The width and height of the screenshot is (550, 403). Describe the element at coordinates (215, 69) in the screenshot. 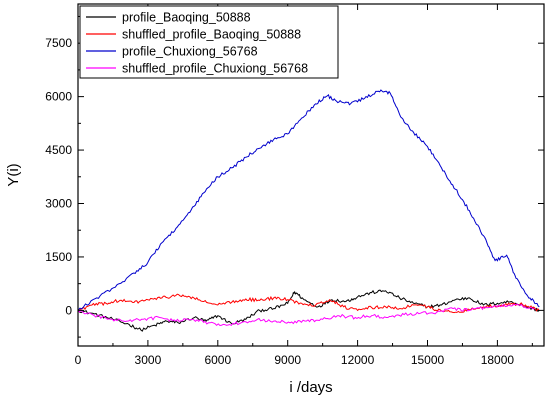

I see `legend-label: shuffled_profile_Chuxiong_56768` at that location.